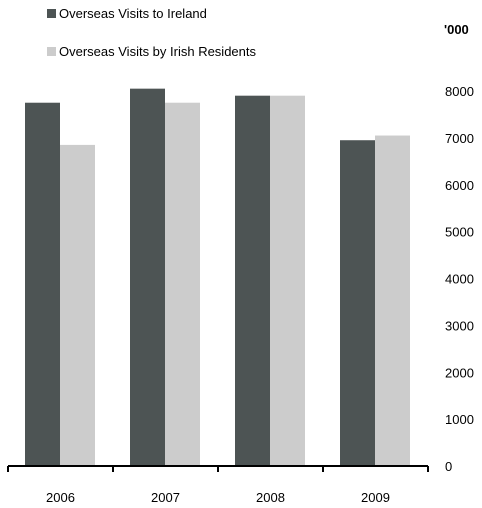  What do you see at coordinates (133, 13) in the screenshot?
I see `legend-label-series-1: Overseas Visits to Ireland` at bounding box center [133, 13].